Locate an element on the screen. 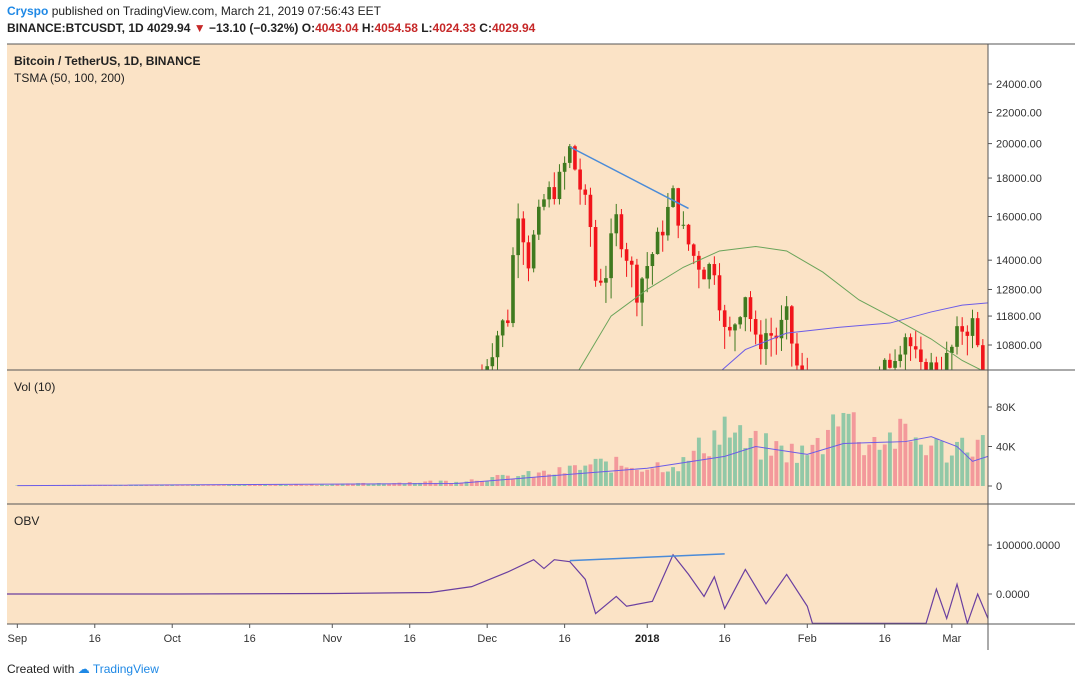  author-name: Cryspo is located at coordinates (28, 11).